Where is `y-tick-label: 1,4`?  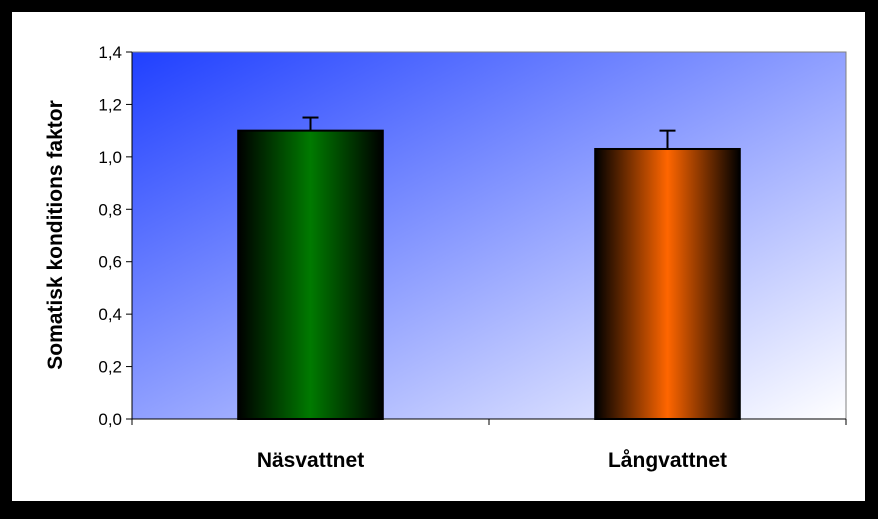 y-tick-label: 1,4 is located at coordinates (110, 52).